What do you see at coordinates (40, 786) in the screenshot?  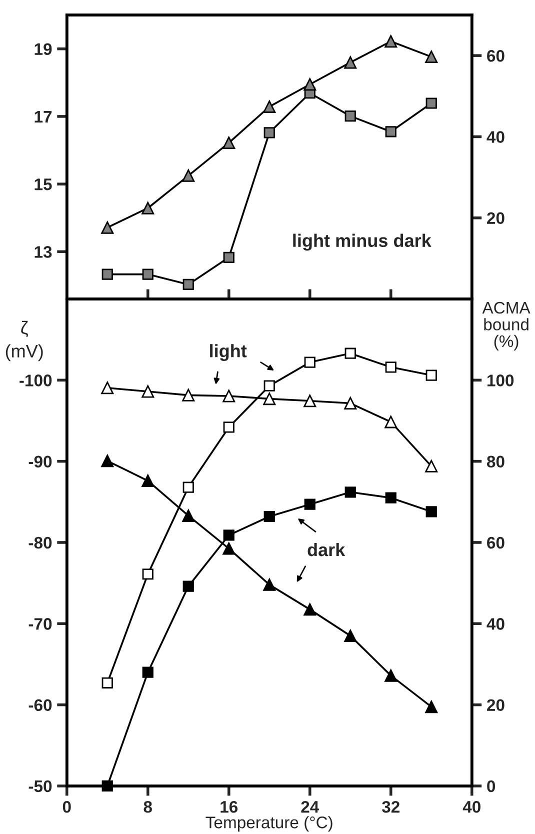 I see `y-tick-label: -50` at bounding box center [40, 786].